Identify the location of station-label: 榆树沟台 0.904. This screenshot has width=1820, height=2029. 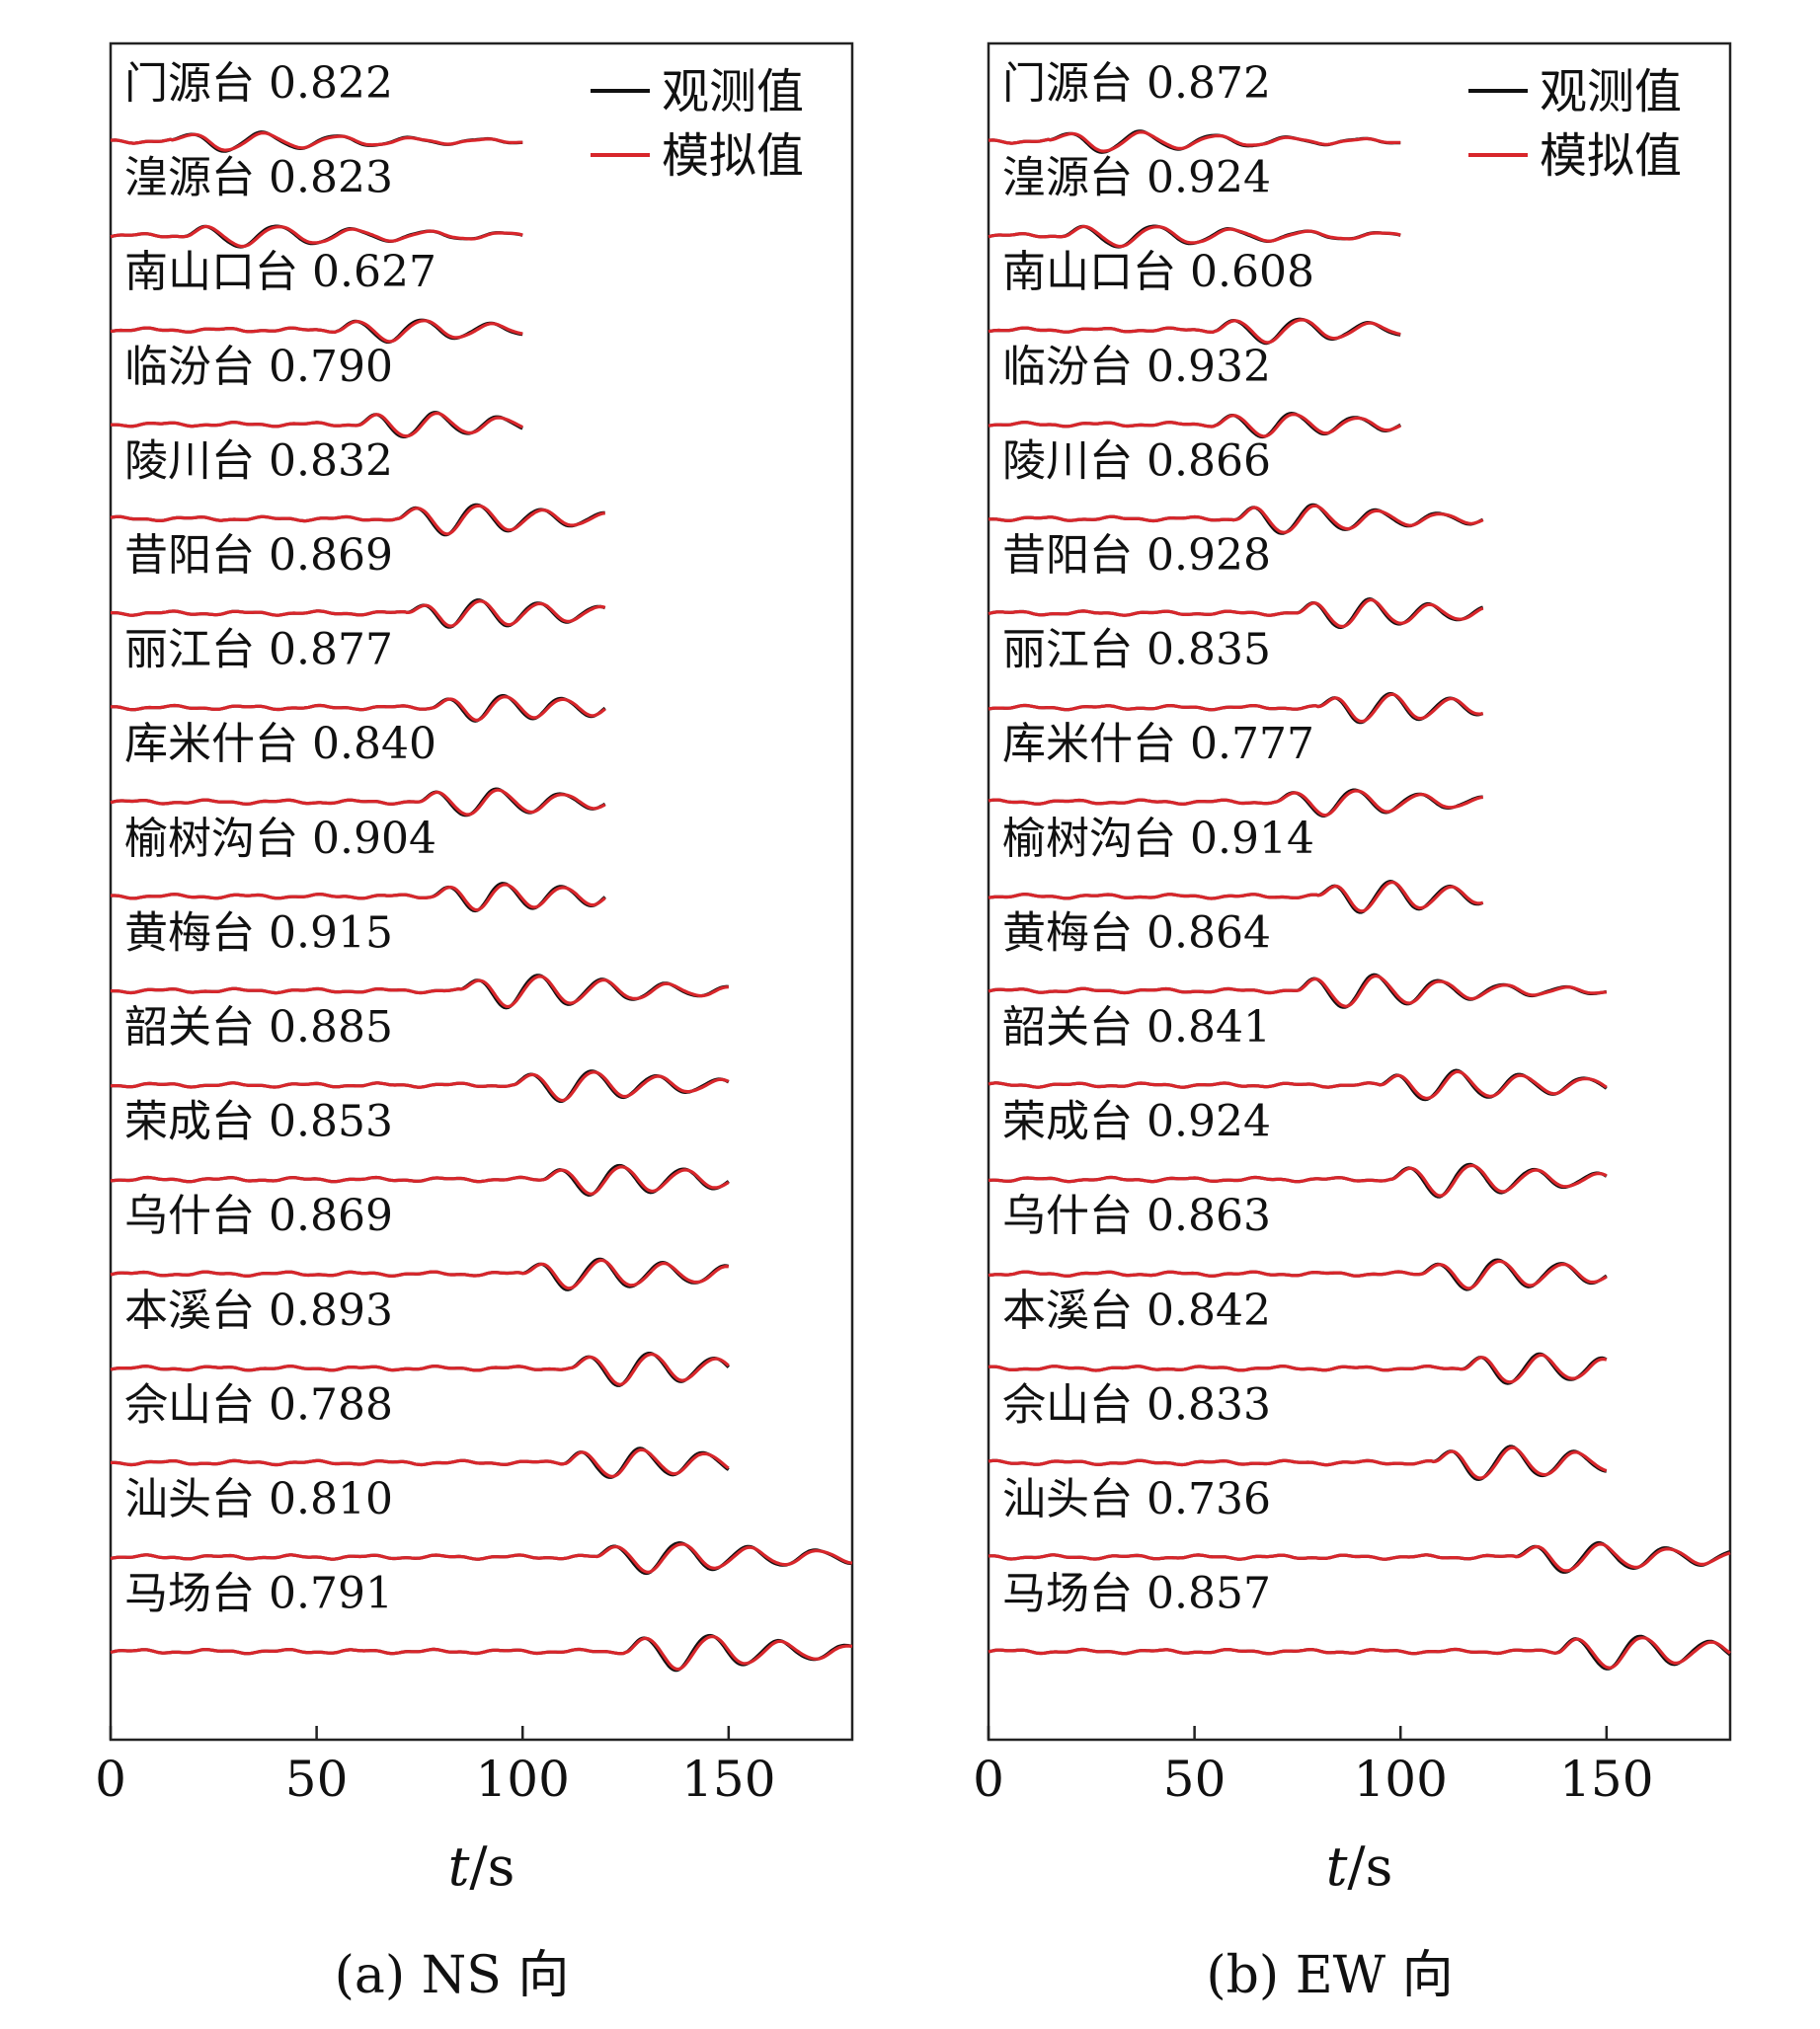
(280, 839).